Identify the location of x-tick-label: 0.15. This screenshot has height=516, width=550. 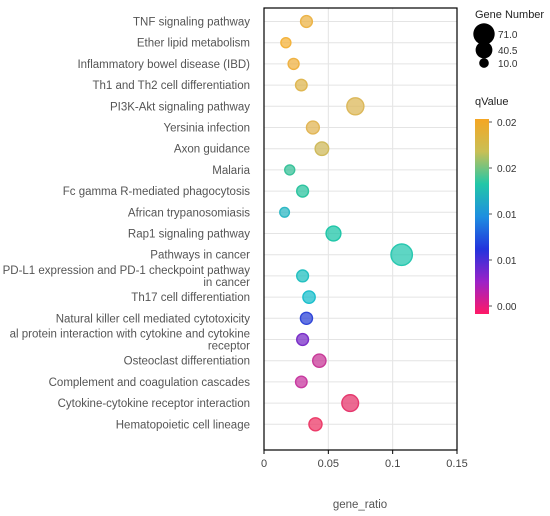
(456, 464).